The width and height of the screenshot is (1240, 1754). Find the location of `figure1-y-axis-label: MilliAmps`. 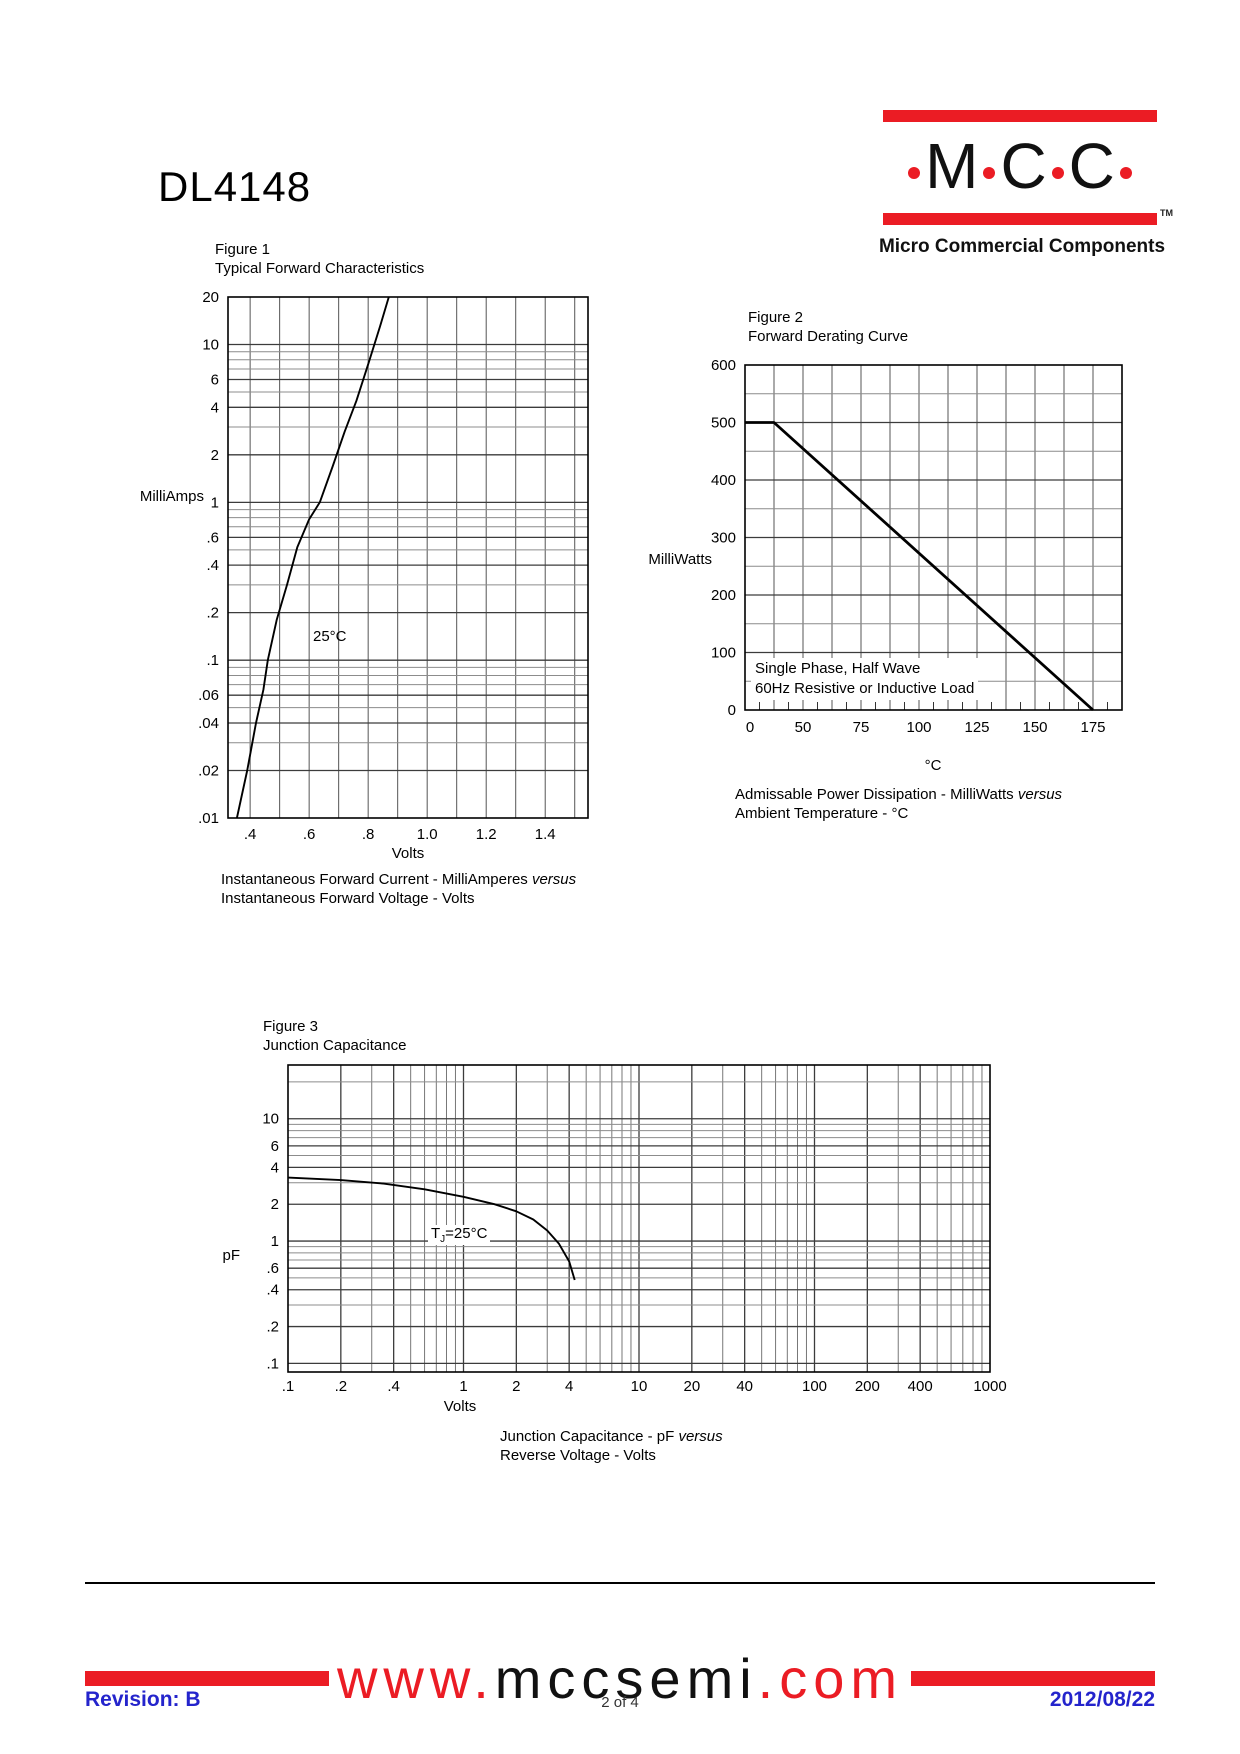

figure1-y-axis-label: MilliAmps is located at coordinates (171, 496).